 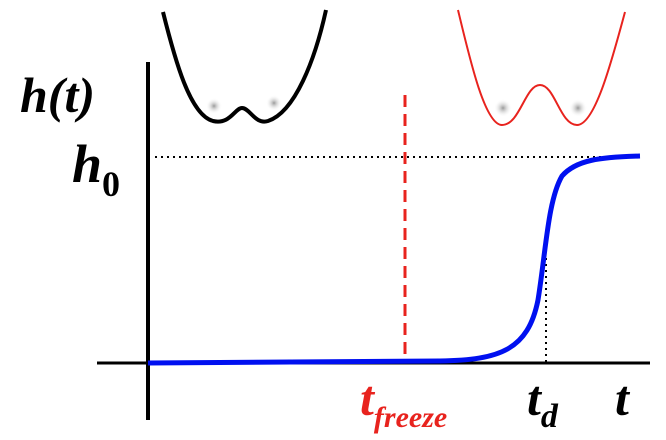 I want to click on x-axis-label: t, so click(x=623, y=398).